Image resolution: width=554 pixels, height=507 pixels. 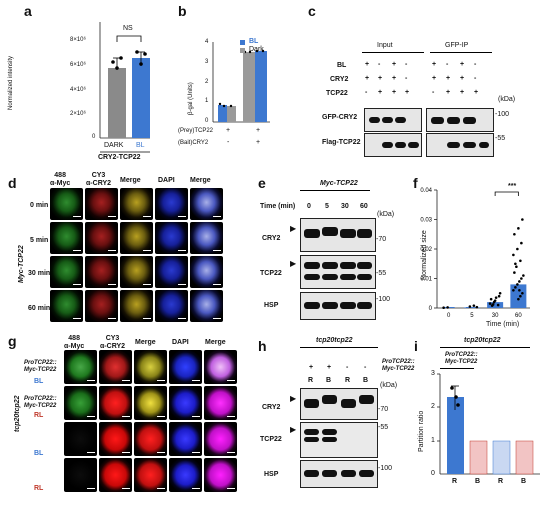 I want to click on micrograph-d-r2-c3, so click(x=171, y=272).